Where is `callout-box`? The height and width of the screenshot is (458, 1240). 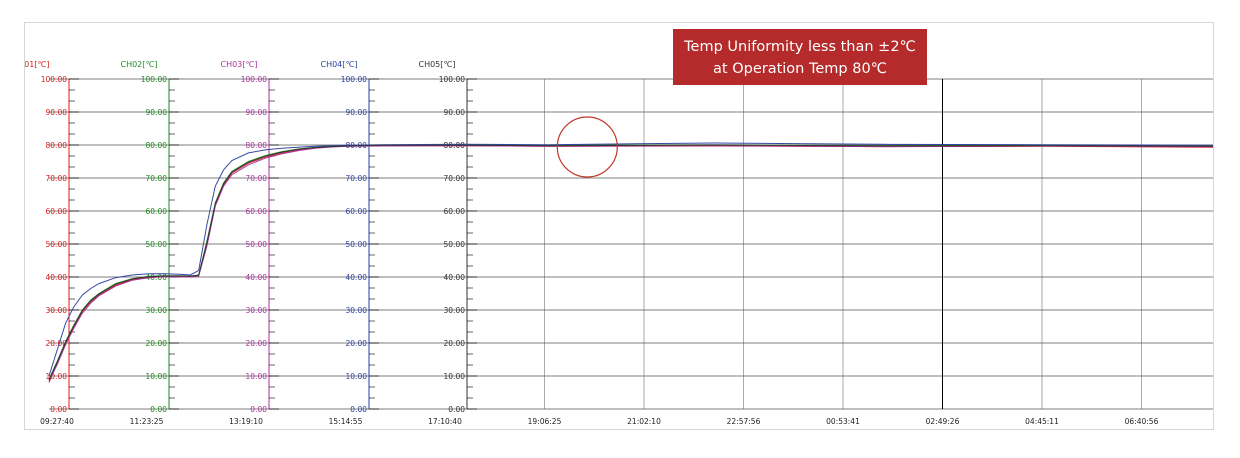
callout-box is located at coordinates (800, 57).